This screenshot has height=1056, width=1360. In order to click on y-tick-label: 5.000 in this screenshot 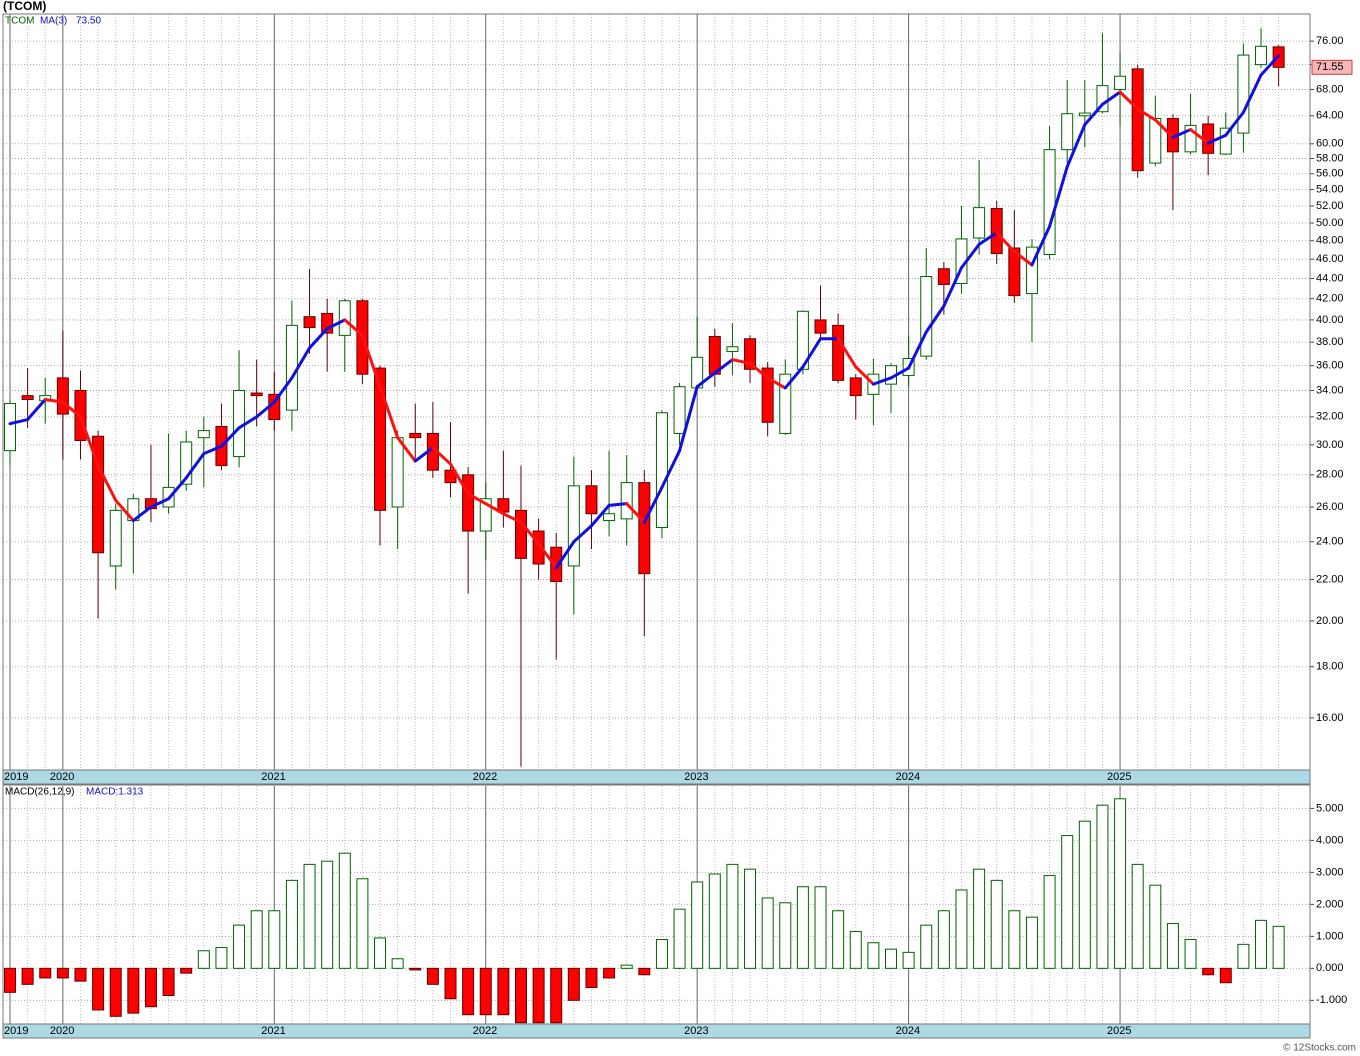, I will do `click(1330, 808)`.